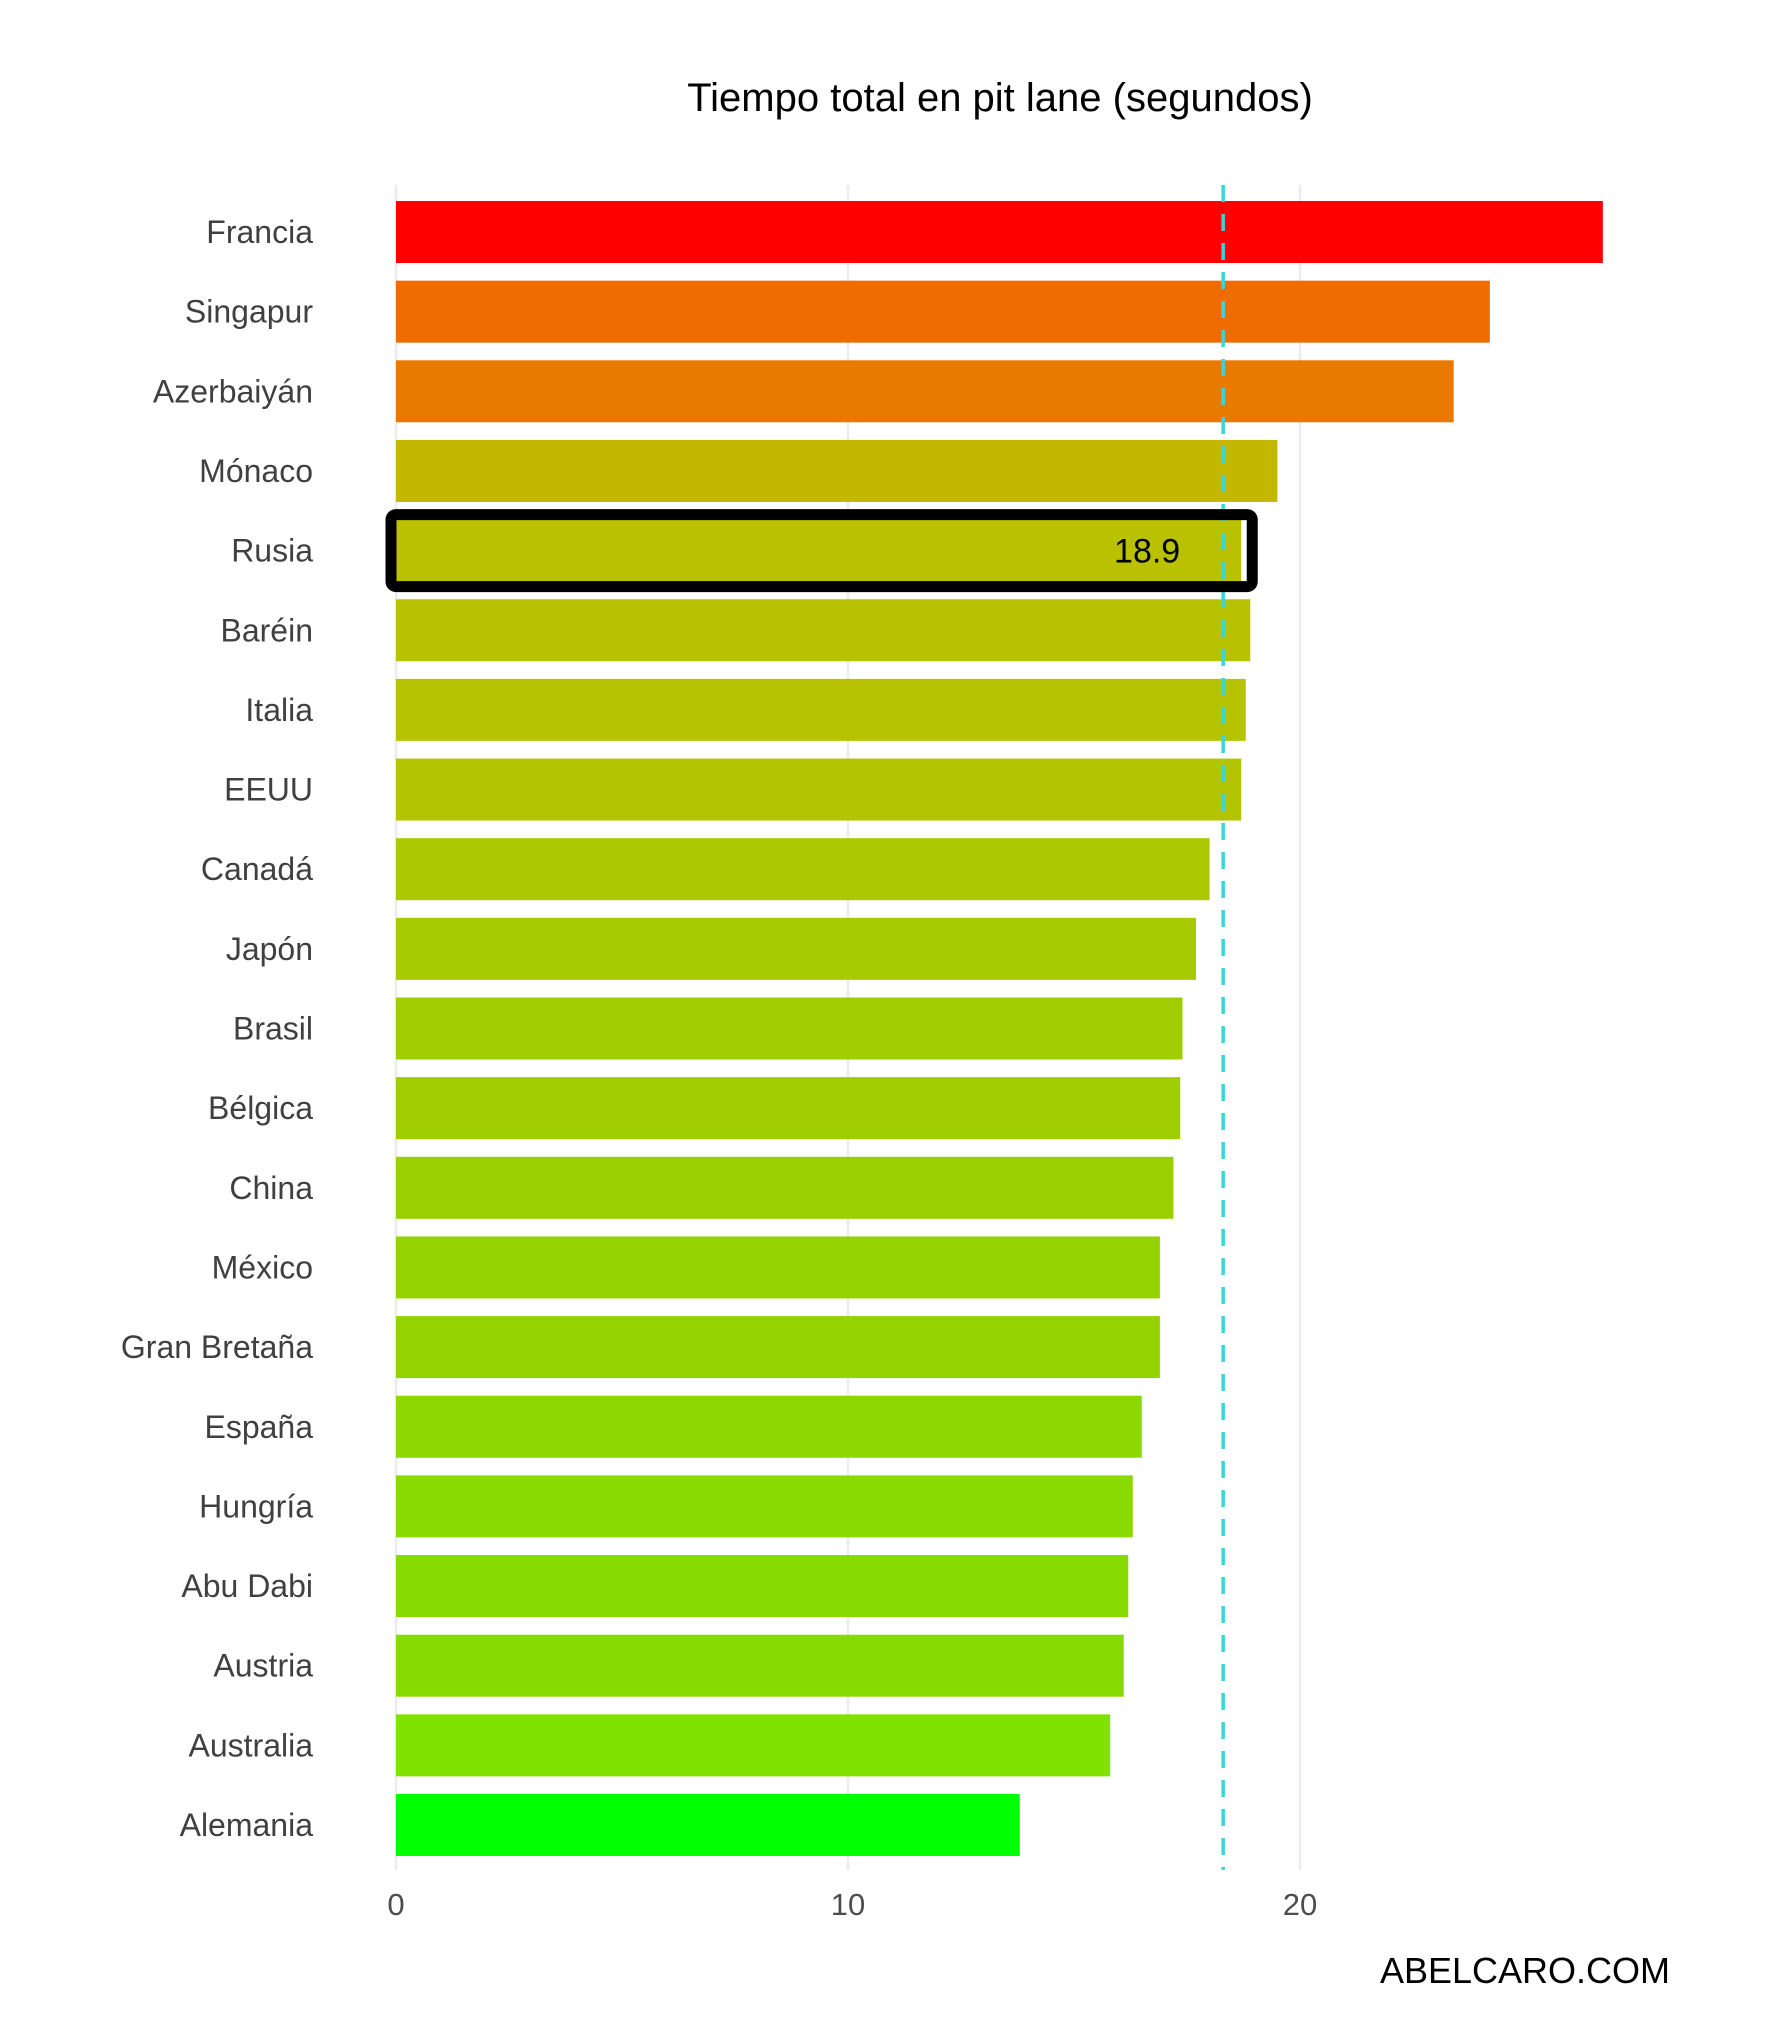 The image size is (1771, 2036). Describe the element at coordinates (395, 1904) in the screenshot. I see `x-tick-label: 0` at that location.